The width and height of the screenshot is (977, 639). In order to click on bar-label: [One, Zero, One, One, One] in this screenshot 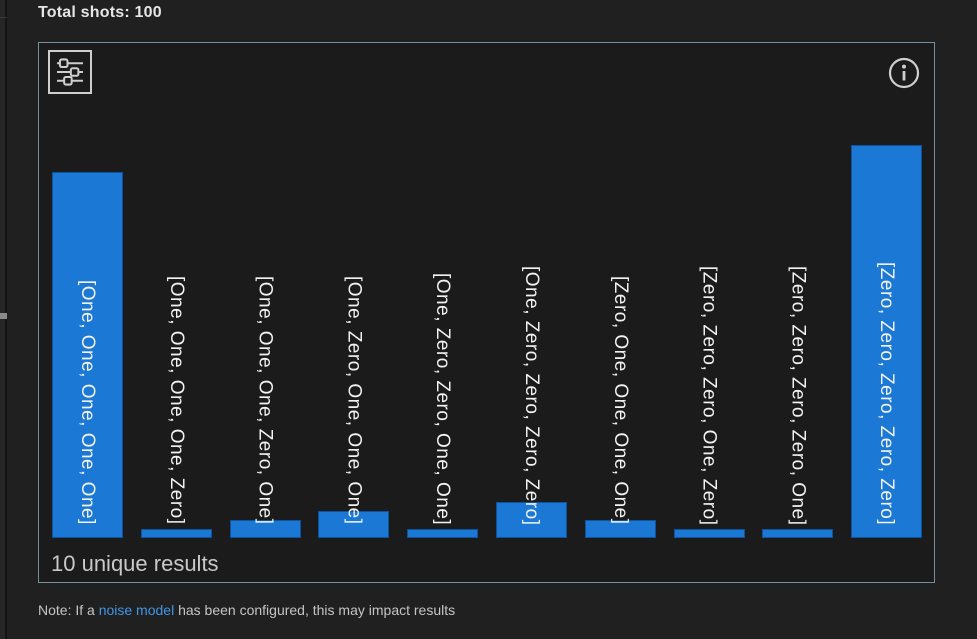, I will do `click(354, 400)`.